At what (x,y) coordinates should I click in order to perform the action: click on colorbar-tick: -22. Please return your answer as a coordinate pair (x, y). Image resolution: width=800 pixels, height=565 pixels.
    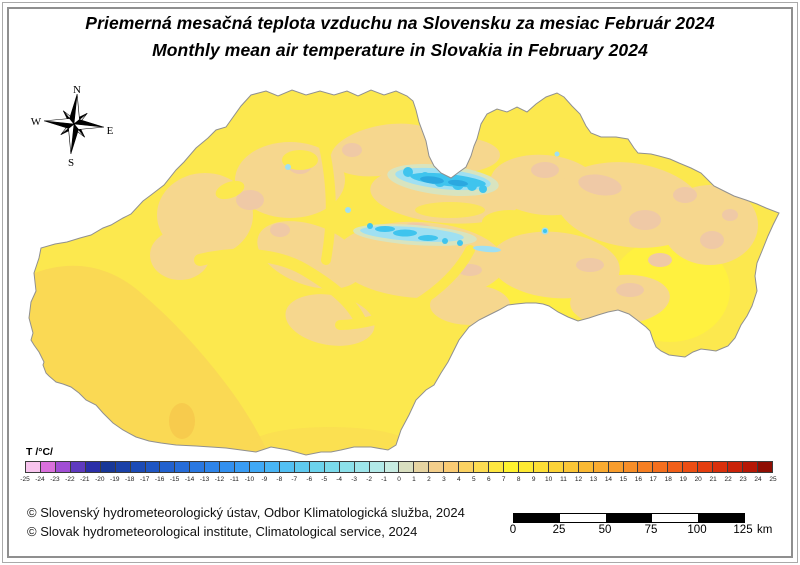
    Looking at the image, I should click on (70, 479).